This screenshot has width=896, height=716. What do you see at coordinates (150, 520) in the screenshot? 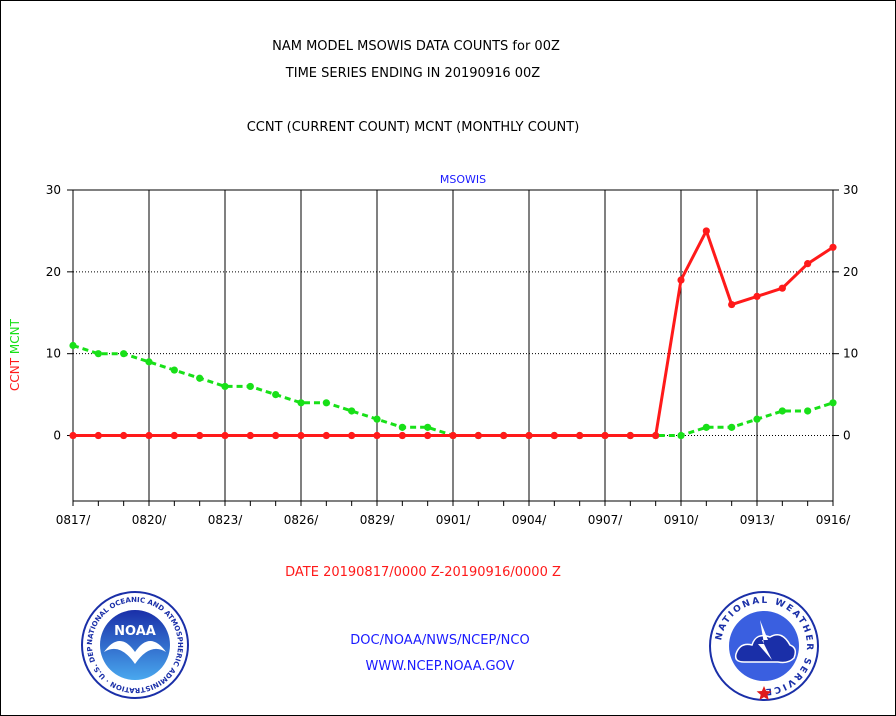
I see `x-tick-label: 0820/` at bounding box center [150, 520].